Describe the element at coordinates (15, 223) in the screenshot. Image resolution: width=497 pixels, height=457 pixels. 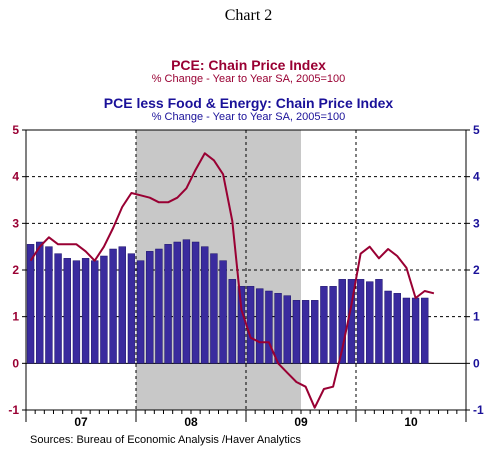
I see `y-tick-label-left: 3` at that location.